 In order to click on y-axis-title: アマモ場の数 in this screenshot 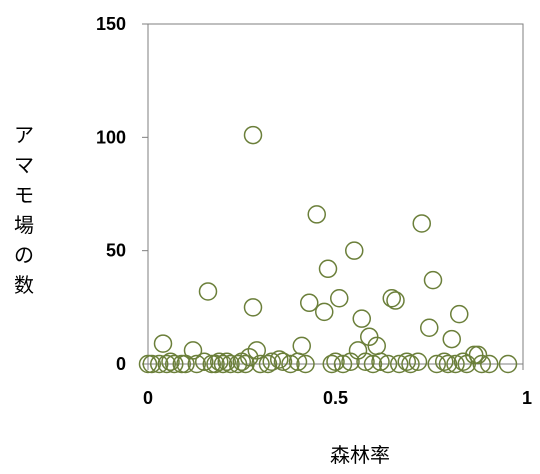, I will do `click(24, 210)`.